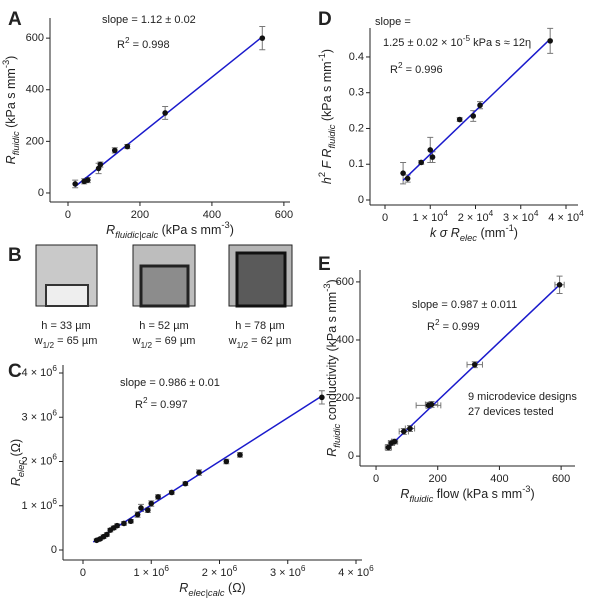  I want to click on annotation-part: = 0.998, so click(150, 45).